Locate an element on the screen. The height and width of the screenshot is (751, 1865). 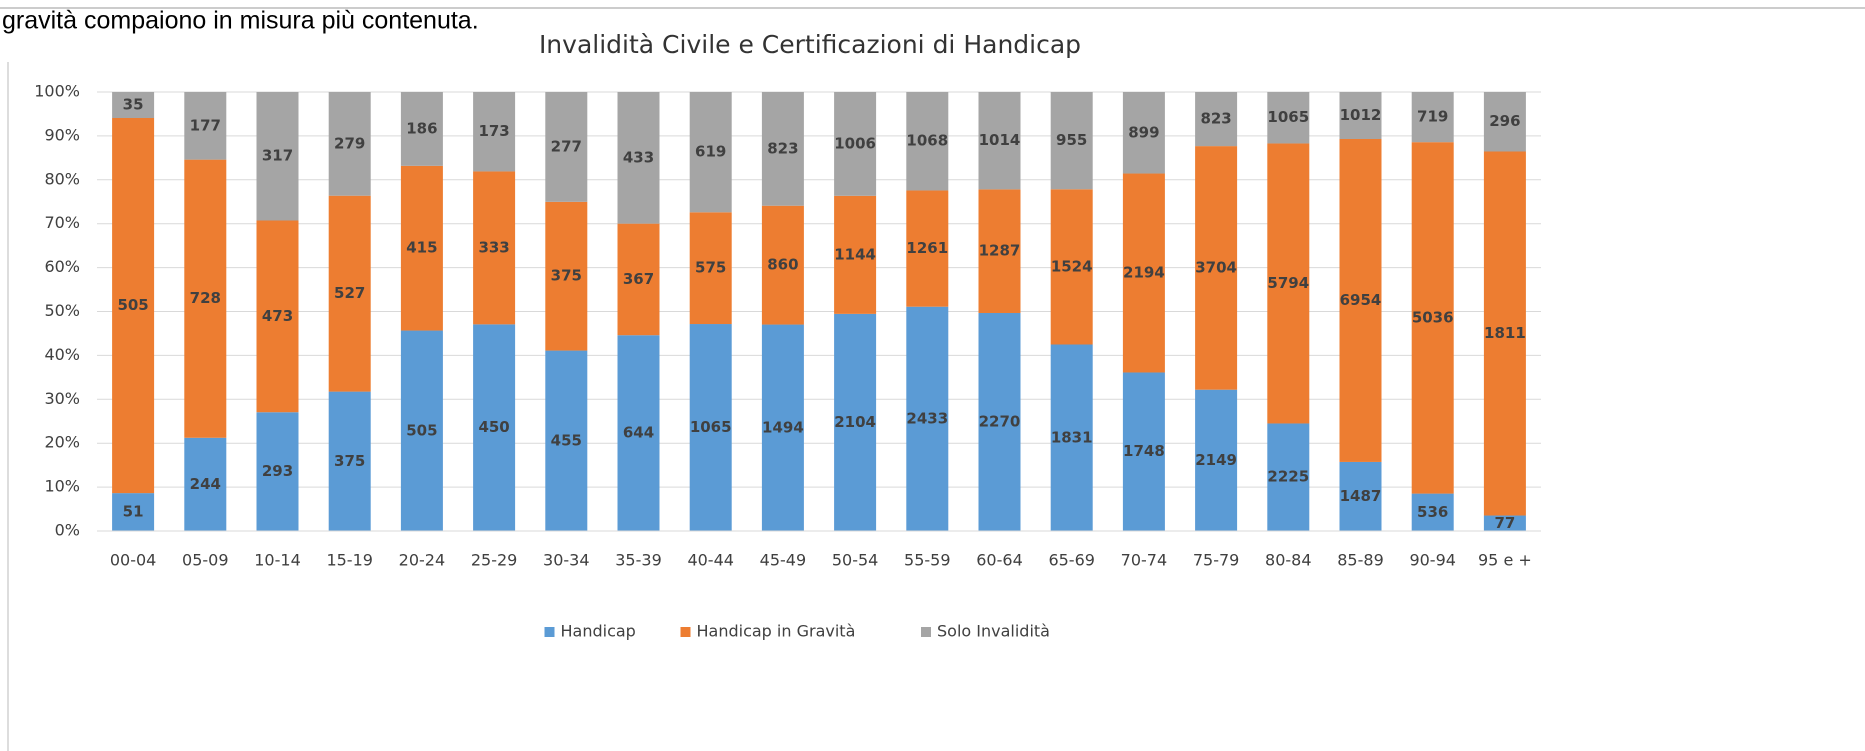
data-label: 1811 is located at coordinates (1505, 333).